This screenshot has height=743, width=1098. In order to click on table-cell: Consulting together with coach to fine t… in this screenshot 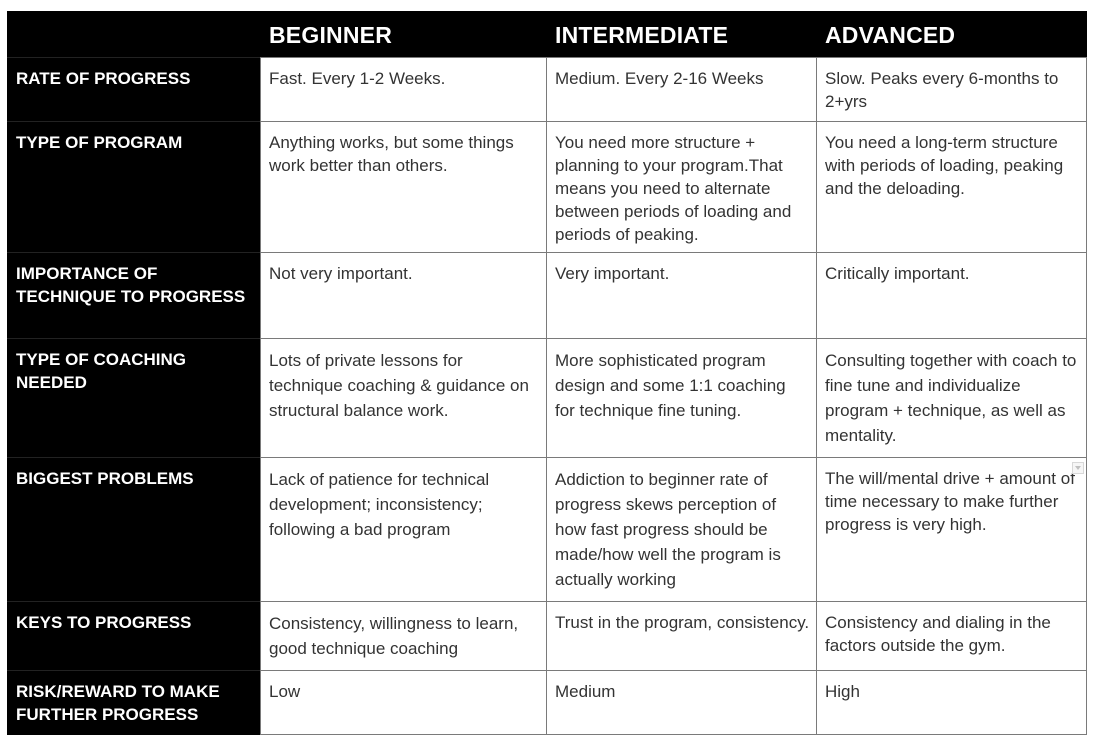, I will do `click(951, 397)`.